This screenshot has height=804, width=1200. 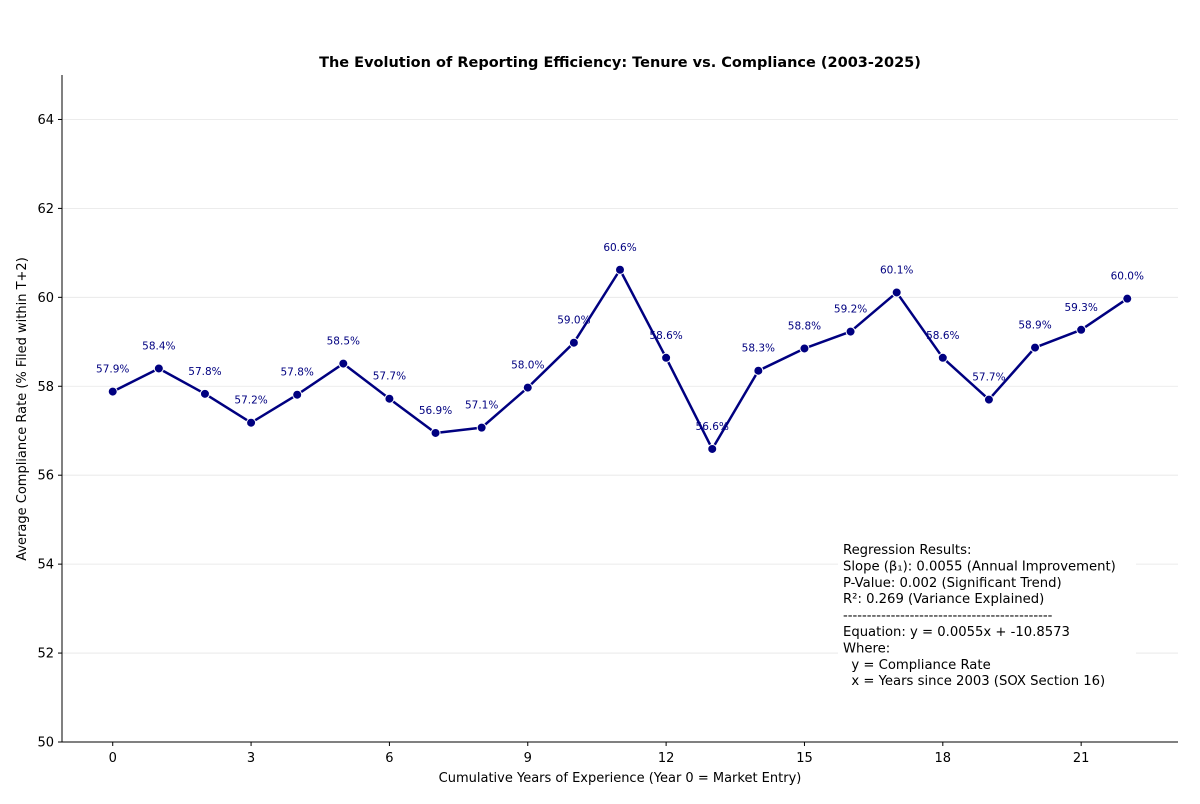 What do you see at coordinates (804, 758) in the screenshot?
I see `x-tick-label: 15` at bounding box center [804, 758].